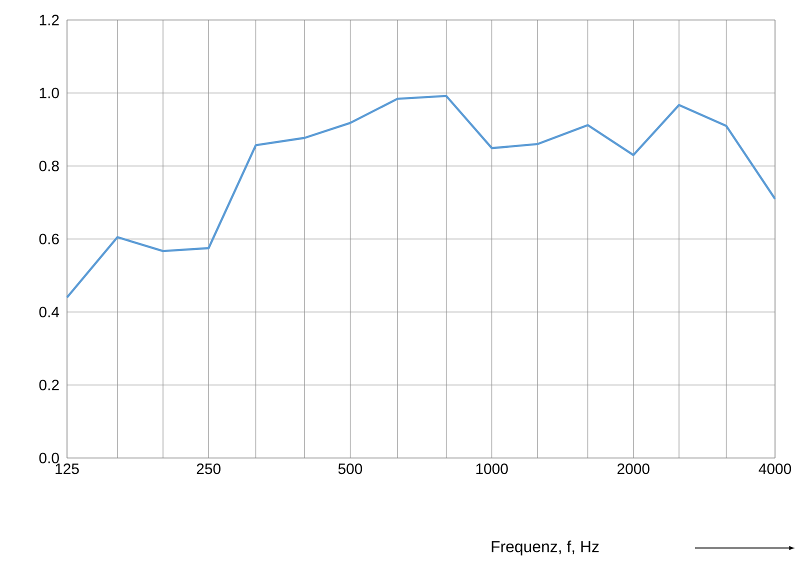 Image resolution: width=805 pixels, height=565 pixels. Describe the element at coordinates (208, 469) in the screenshot. I see `x-tick-label: 250` at that location.